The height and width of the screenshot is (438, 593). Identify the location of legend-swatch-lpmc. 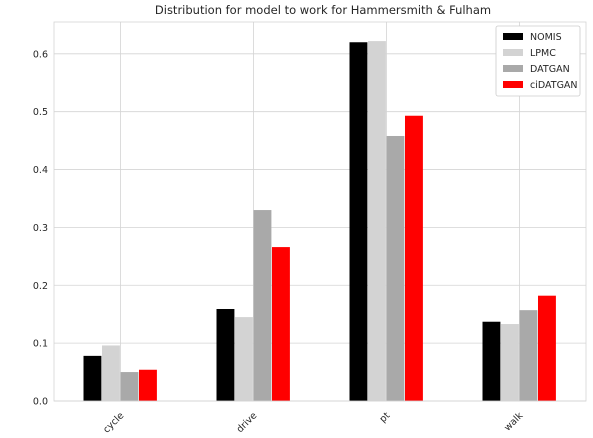
(513, 52).